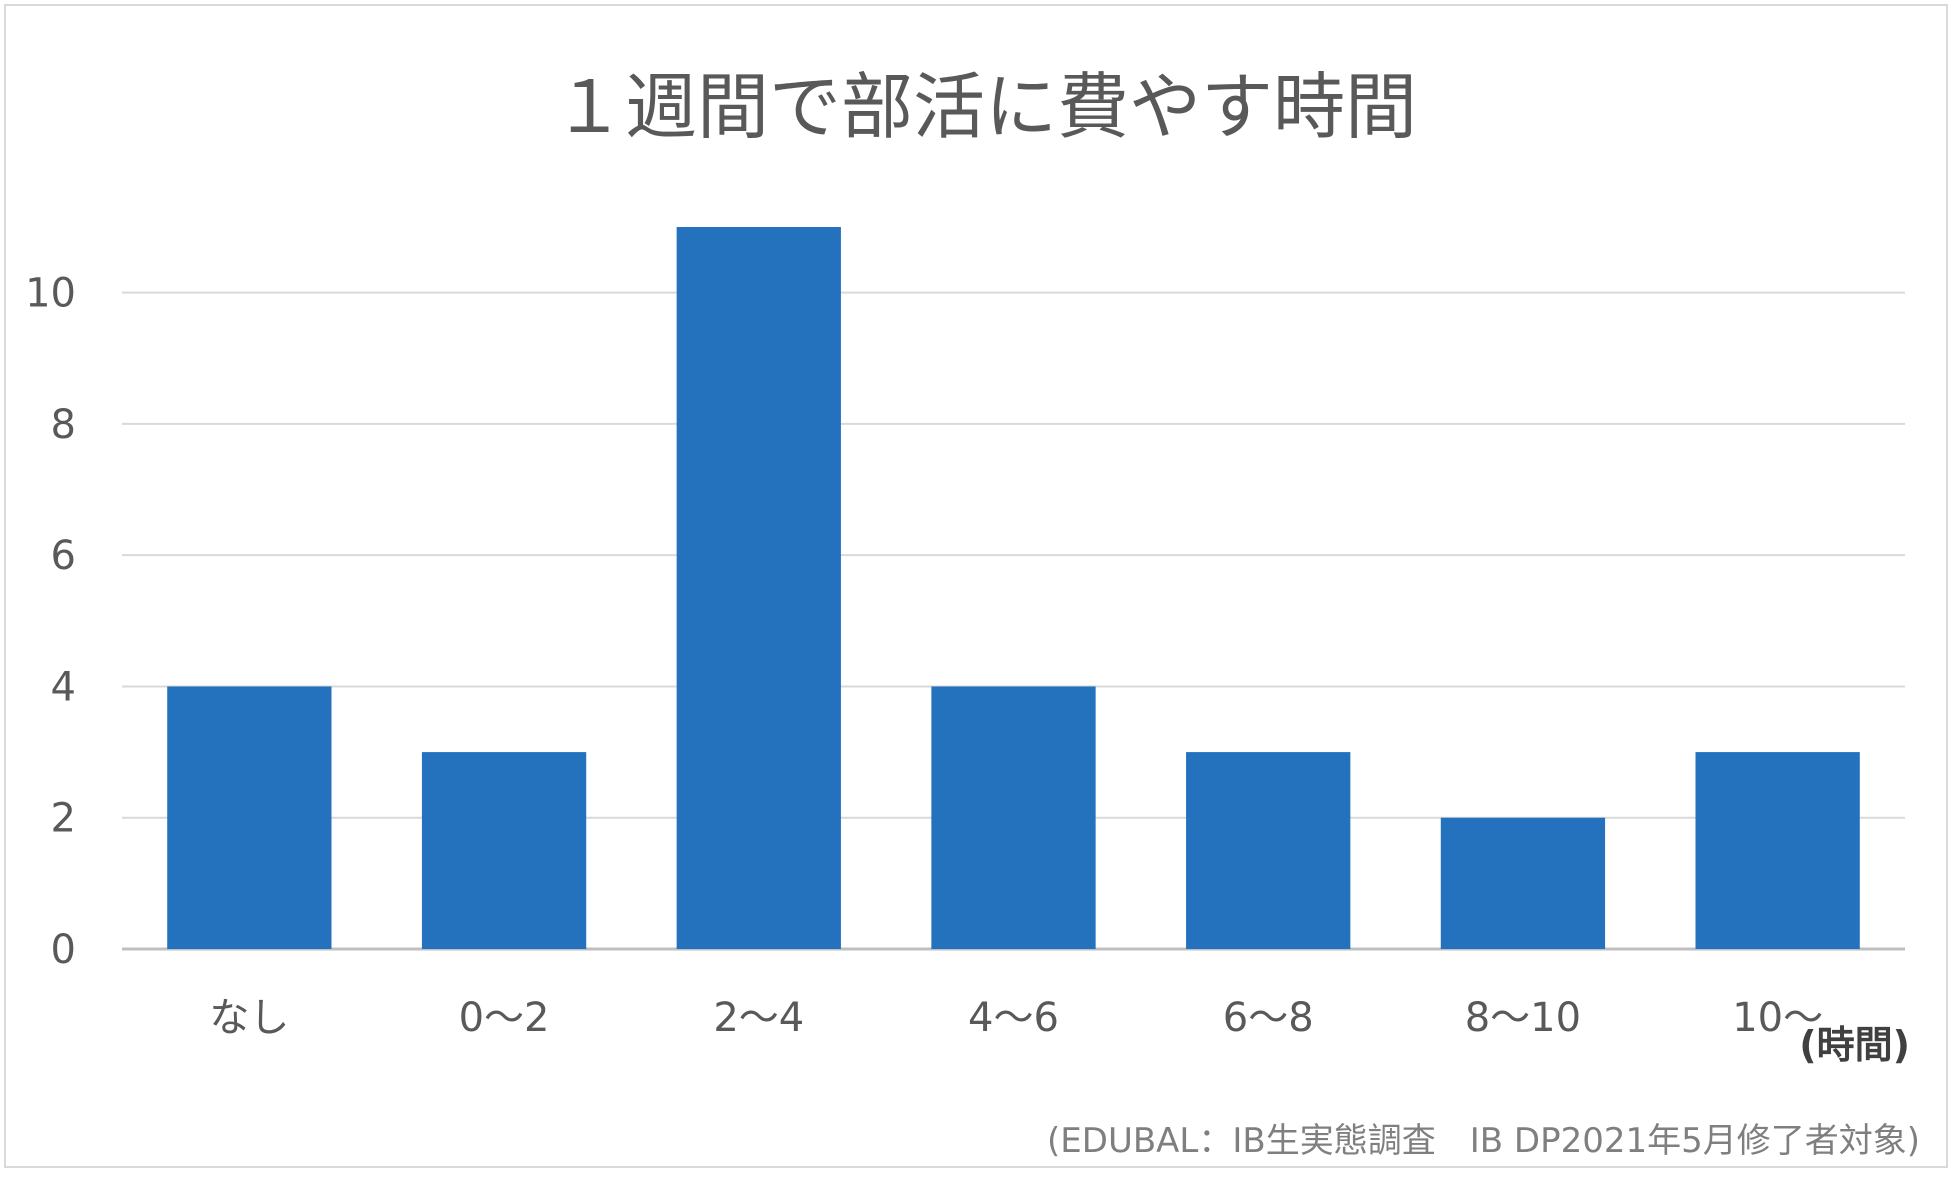  Describe the element at coordinates (63, 819) in the screenshot. I see `y-tick-label: 2` at that location.